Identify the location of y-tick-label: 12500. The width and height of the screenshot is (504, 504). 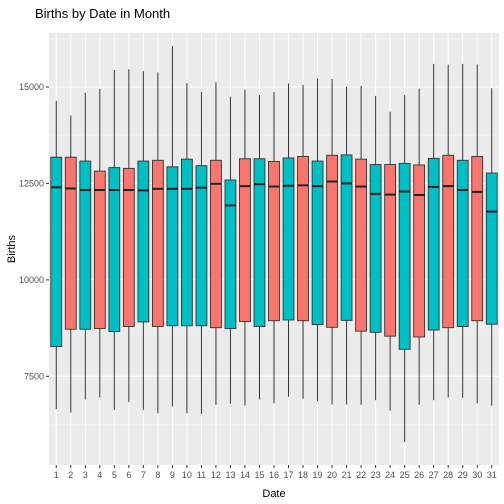
(31, 183).